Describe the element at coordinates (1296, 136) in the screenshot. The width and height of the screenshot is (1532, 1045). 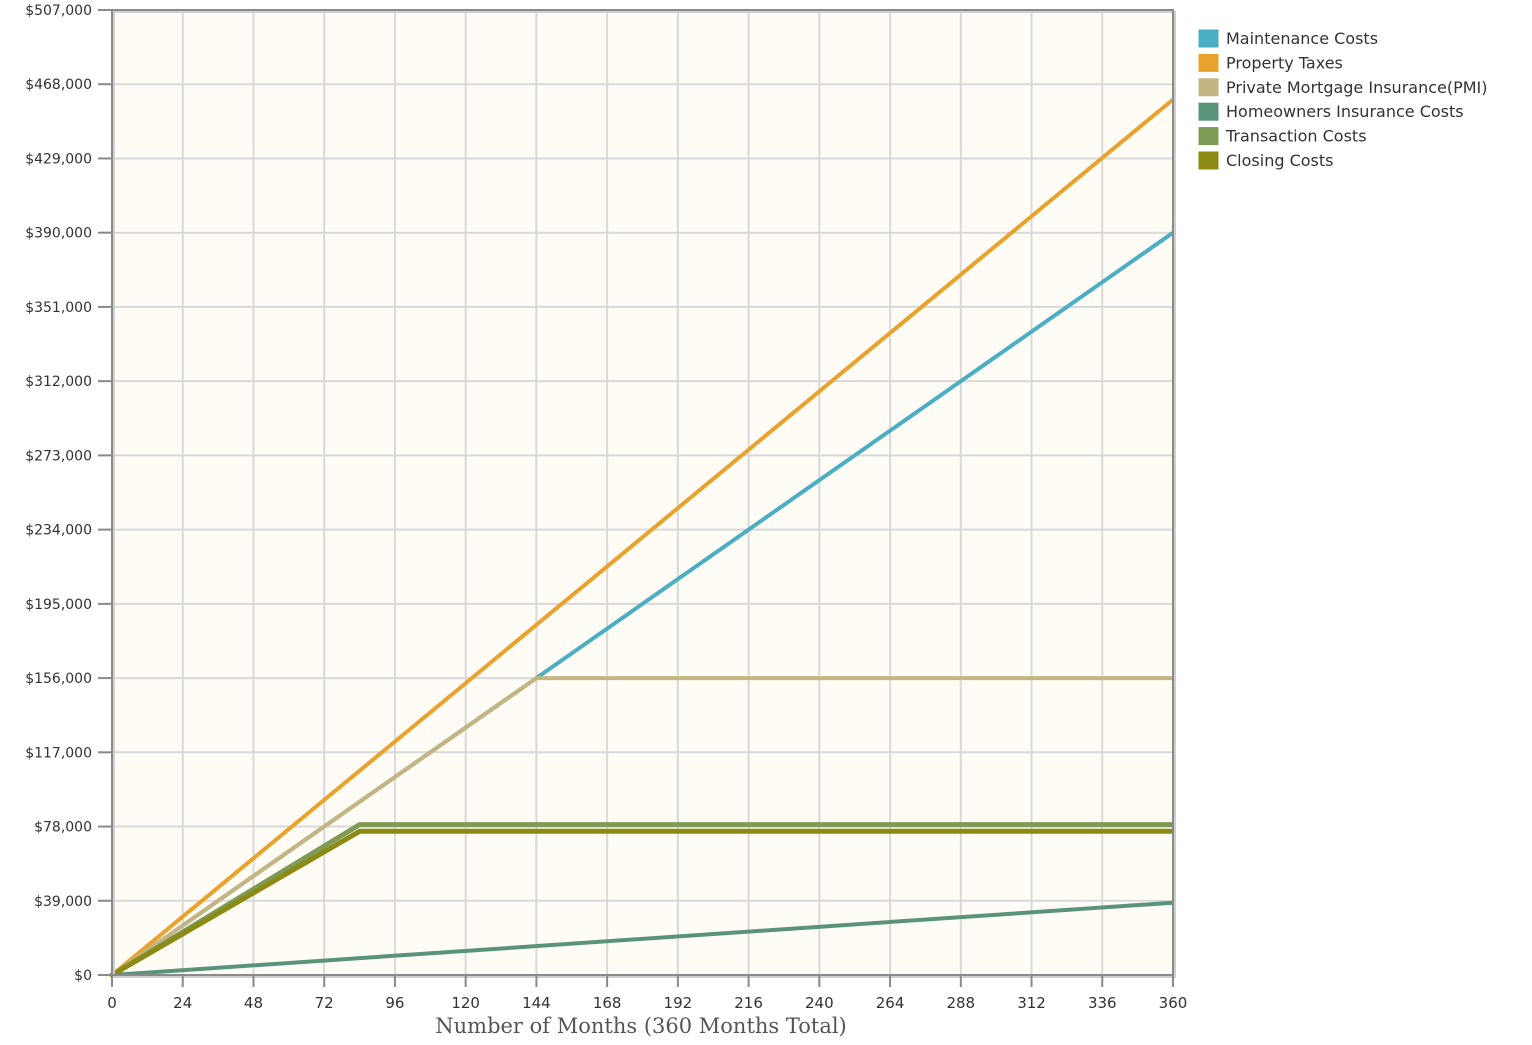
I see `legend-label: Transaction Costs` at that location.